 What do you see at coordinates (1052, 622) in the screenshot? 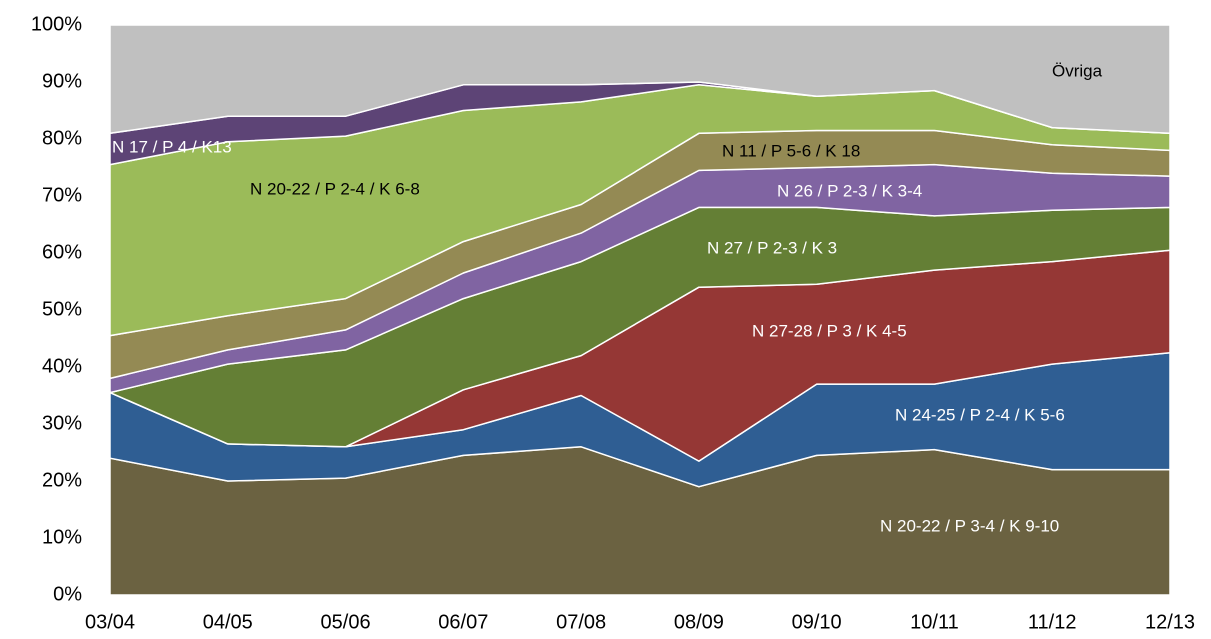
I see `x-tick-label: 11/12` at bounding box center [1052, 622].